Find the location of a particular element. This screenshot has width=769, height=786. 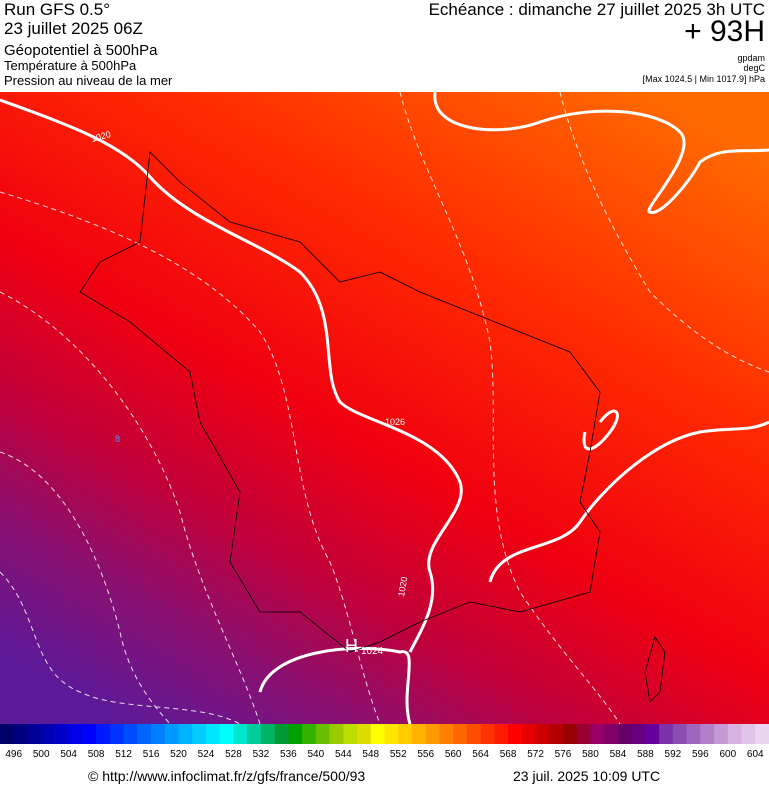

colorbar-label: 560 is located at coordinates (453, 754).